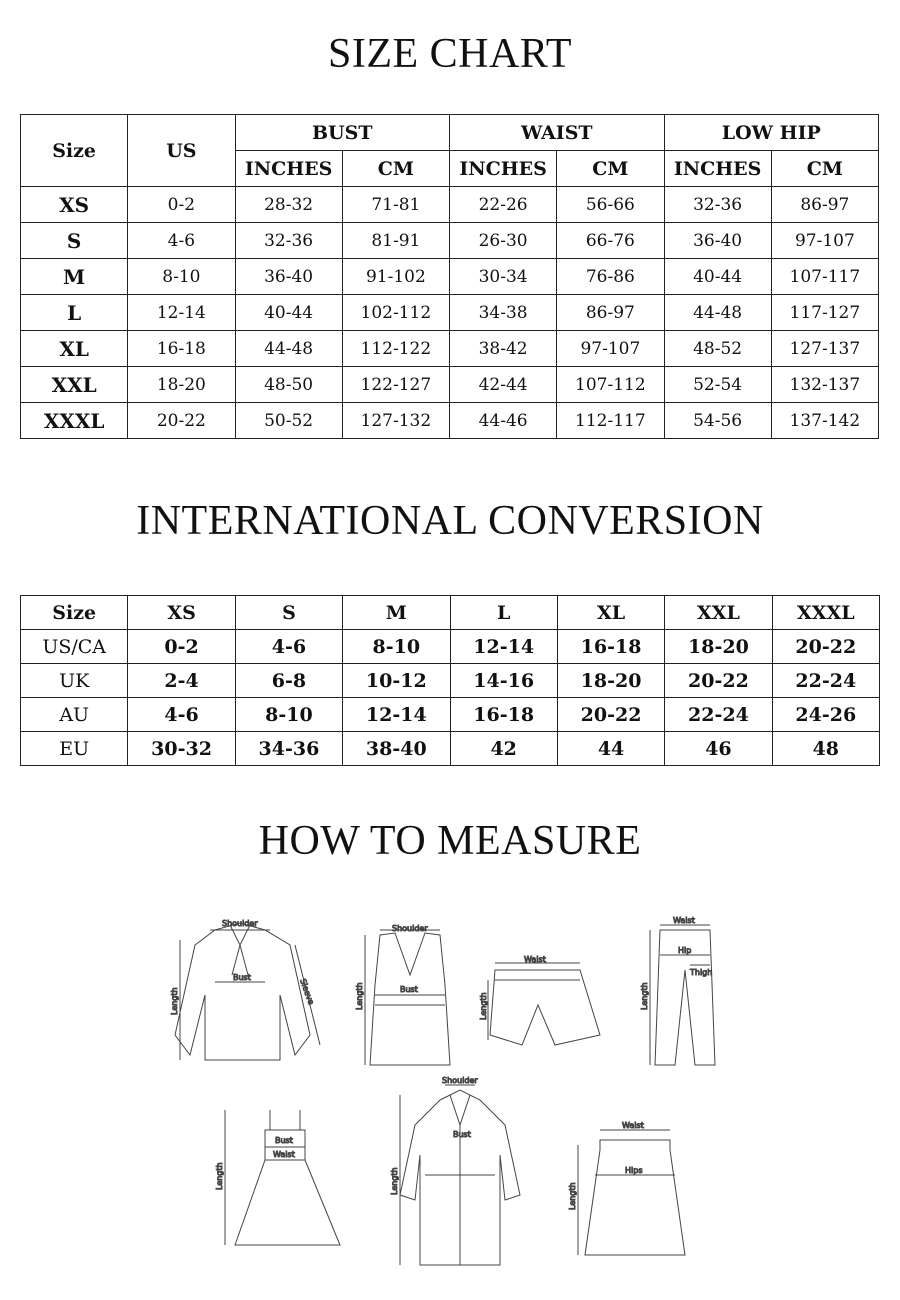  What do you see at coordinates (245, 990) in the screenshot?
I see `blouse-illustration: Shoulder Bust Length Sleeve` at bounding box center [245, 990].